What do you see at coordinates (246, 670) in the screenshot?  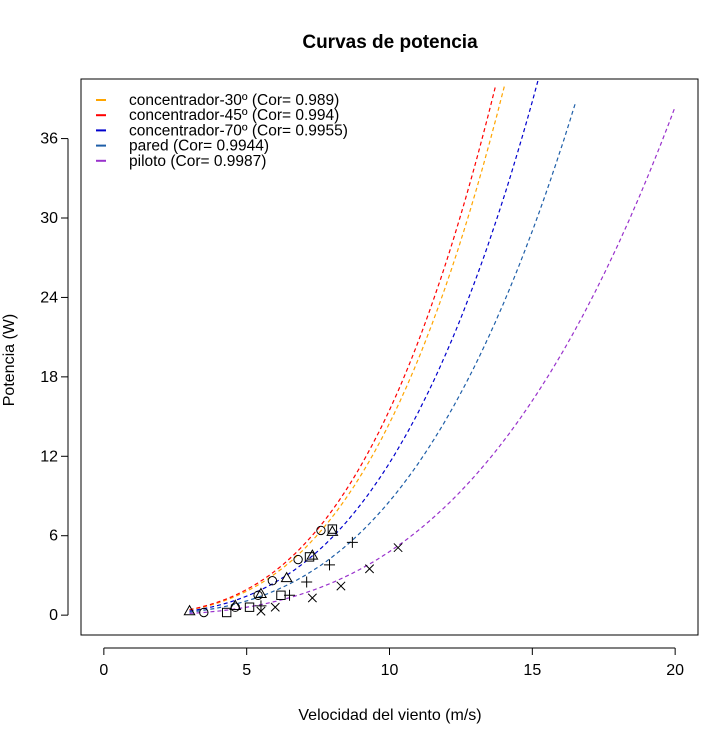 I see `x-tick-label: 5` at bounding box center [246, 670].